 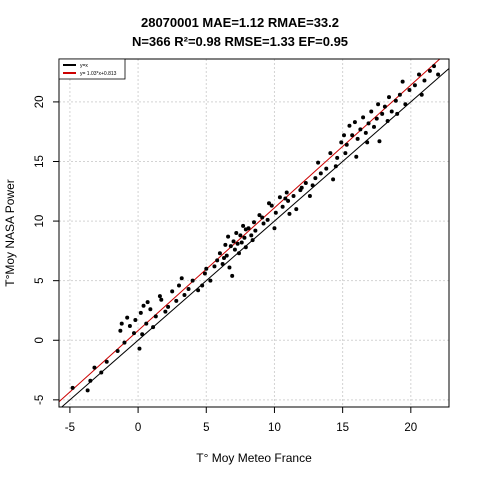 What do you see at coordinates (98, 74) in the screenshot?
I see `legend-label-regression: y= 1.03*x+0.813` at bounding box center [98, 74].